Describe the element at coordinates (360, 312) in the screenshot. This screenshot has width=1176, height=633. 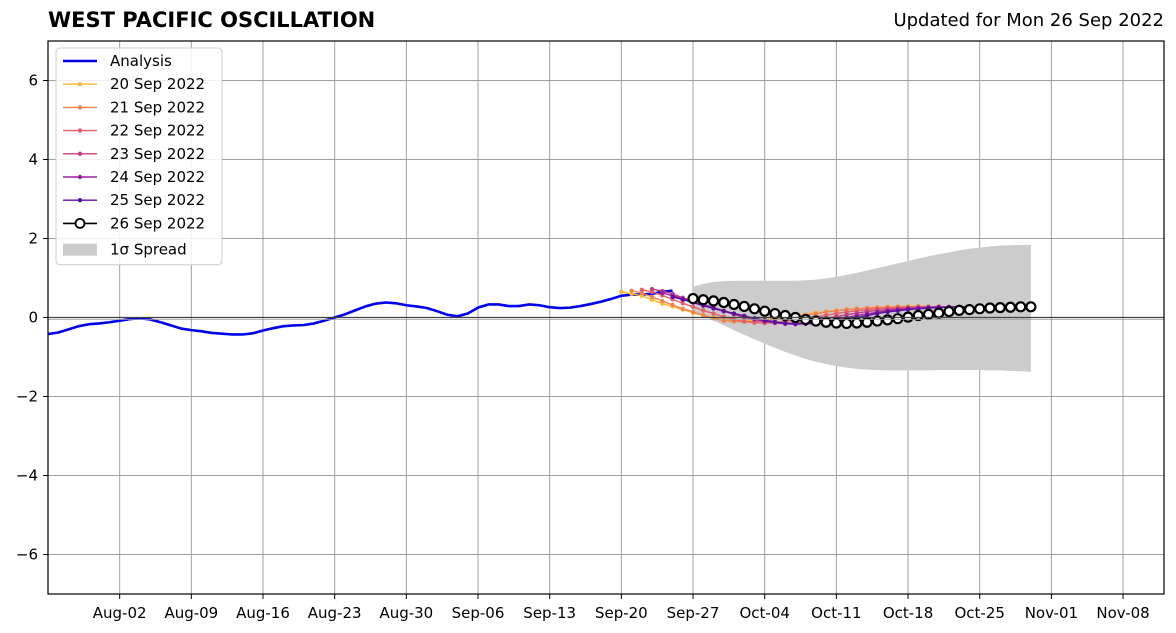
I see `series-line` at that location.